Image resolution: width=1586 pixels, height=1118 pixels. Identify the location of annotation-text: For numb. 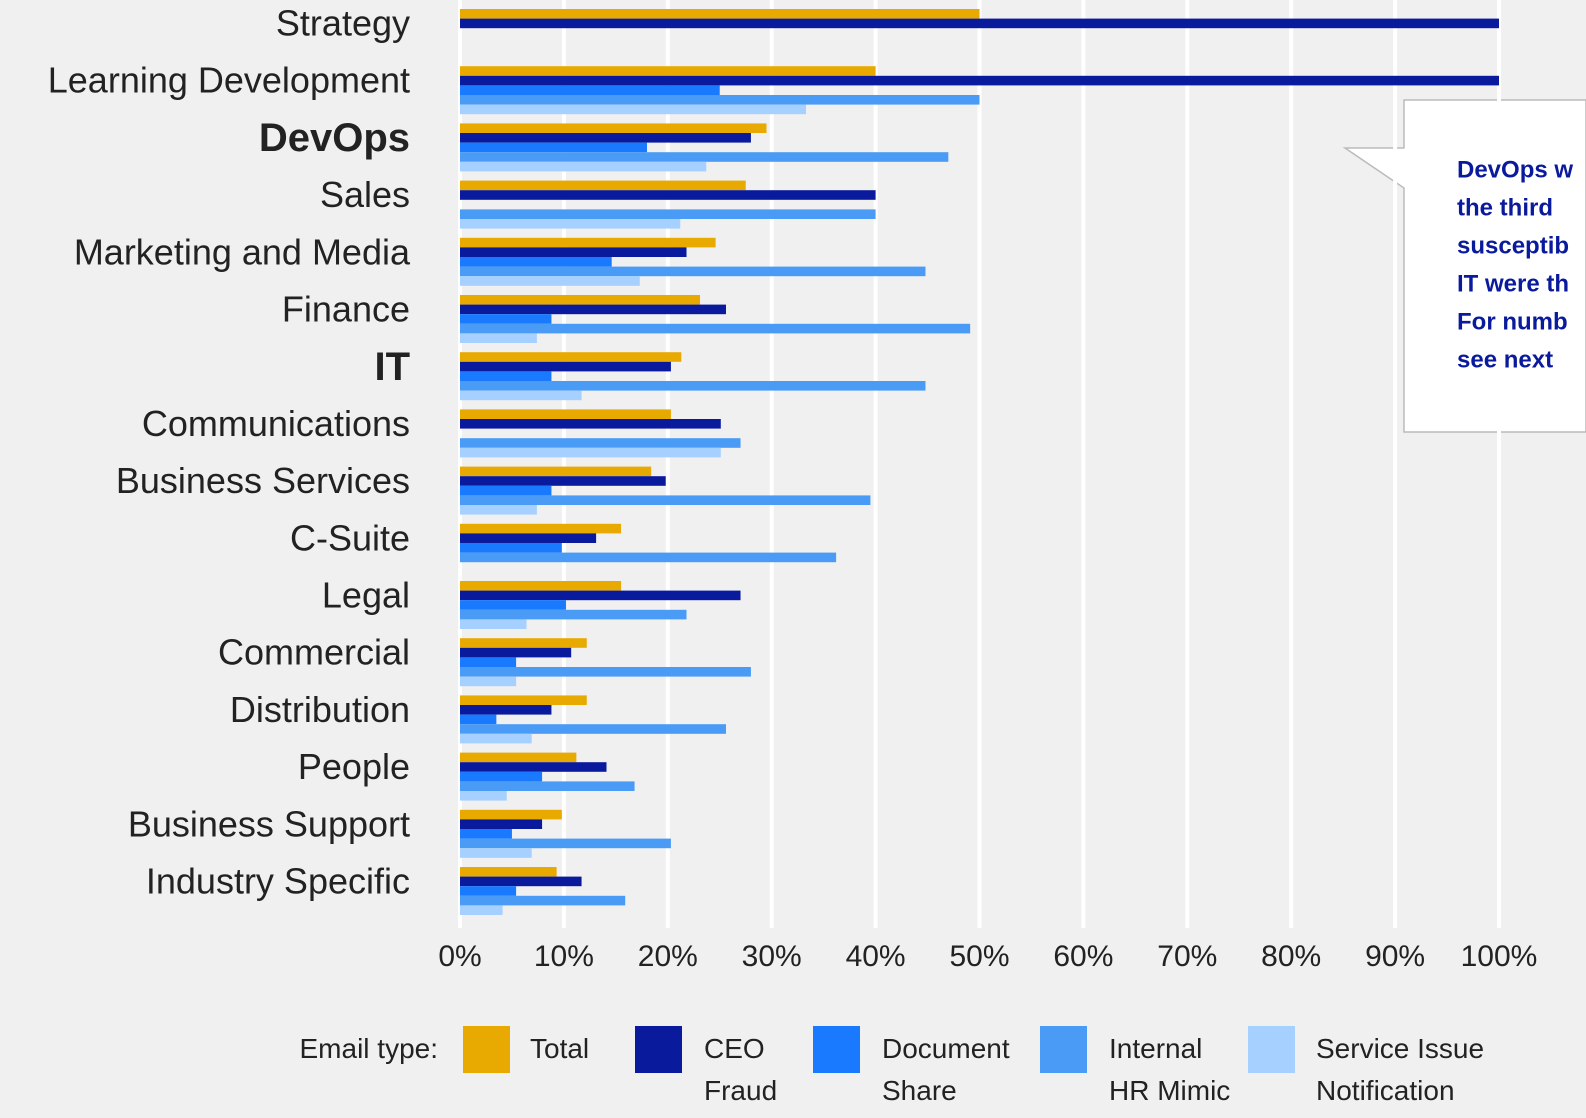
(1512, 321).